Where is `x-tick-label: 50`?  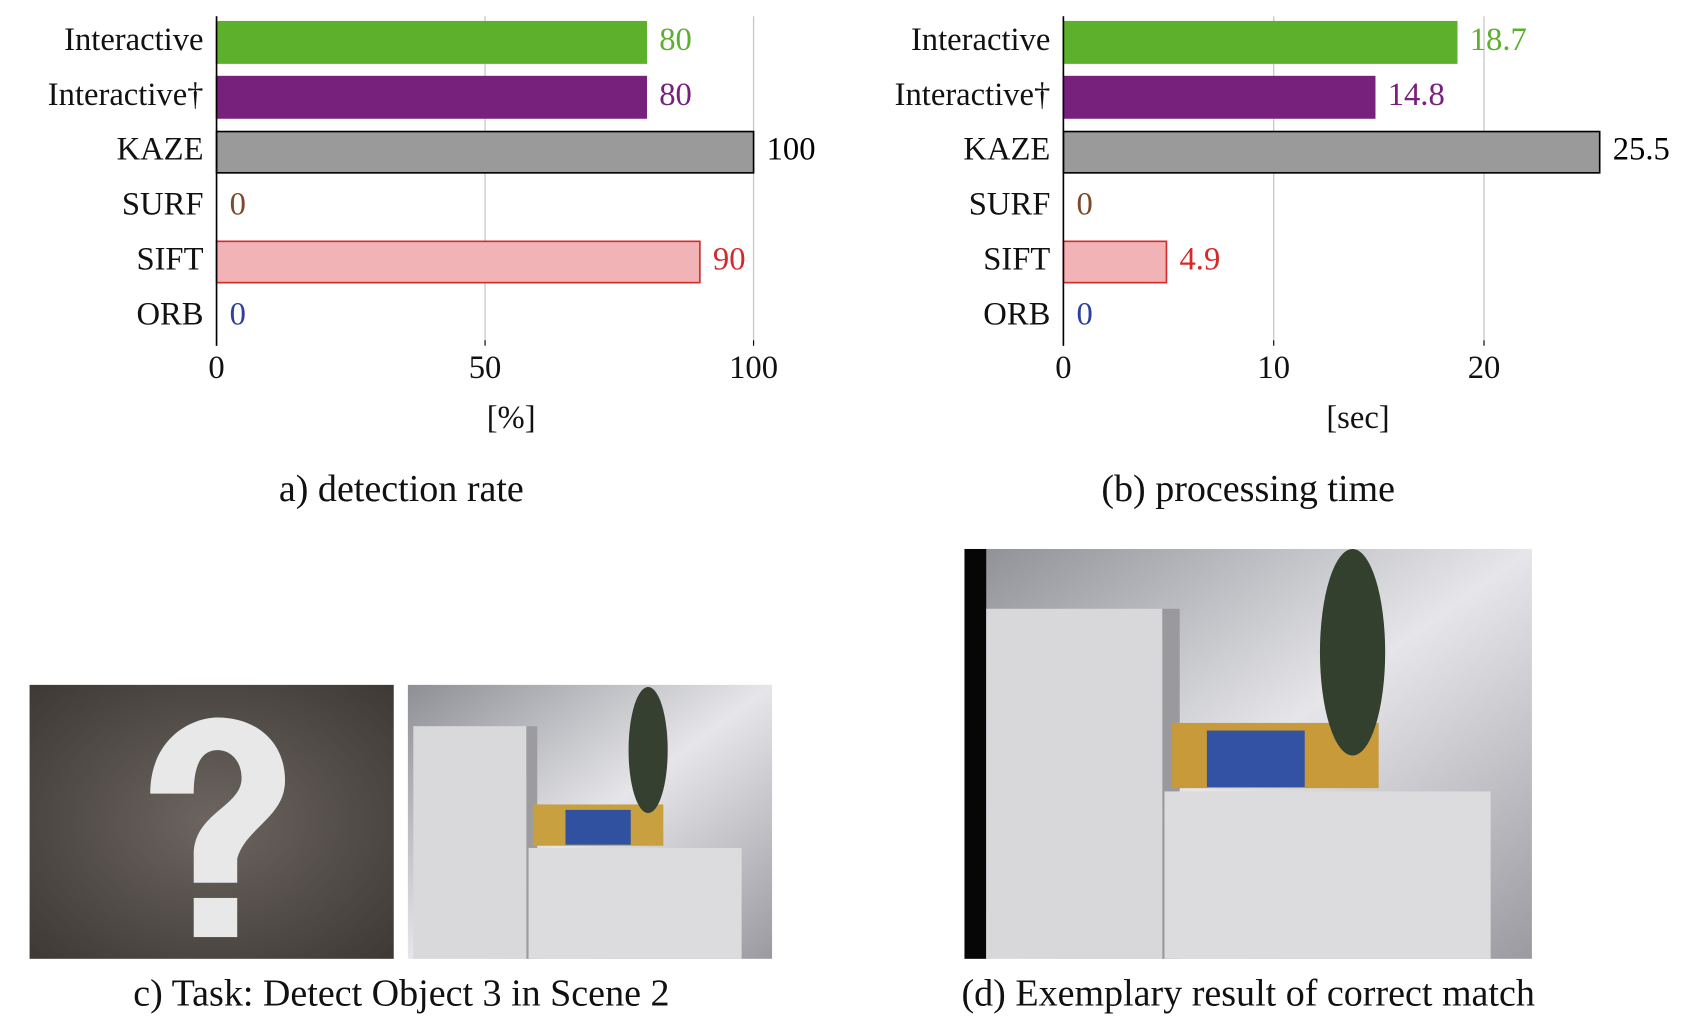
x-tick-label: 50 is located at coordinates (485, 368).